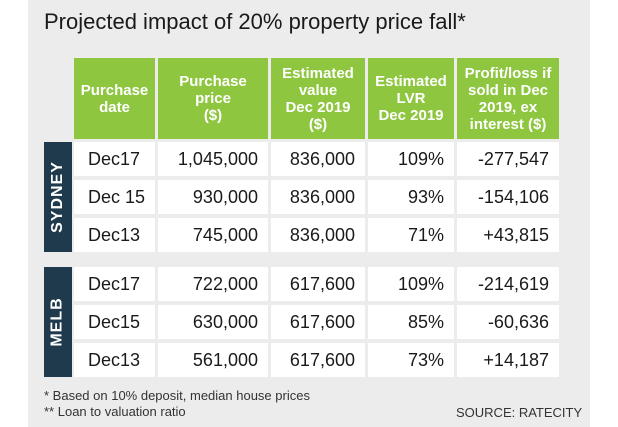  What do you see at coordinates (508, 322) in the screenshot?
I see `table-cell: -60,636` at bounding box center [508, 322].